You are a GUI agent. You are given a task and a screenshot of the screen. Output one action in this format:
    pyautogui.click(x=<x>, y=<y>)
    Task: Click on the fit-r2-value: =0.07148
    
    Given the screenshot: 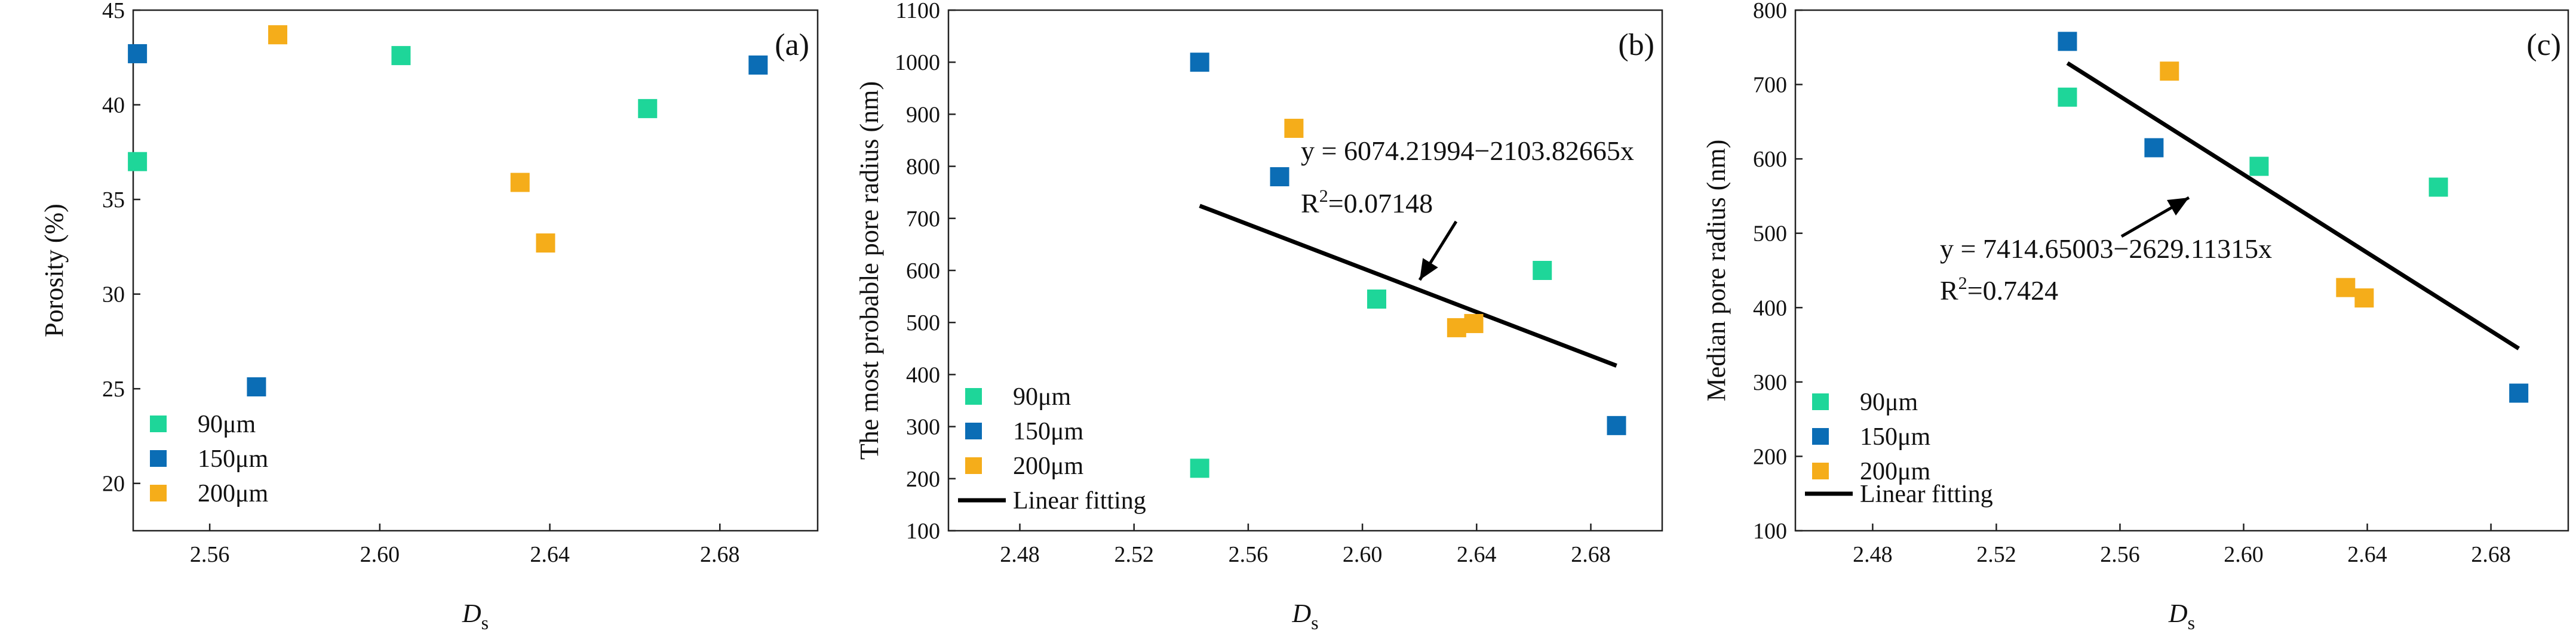 What is the action you would take?
    pyautogui.click(x=1380, y=203)
    